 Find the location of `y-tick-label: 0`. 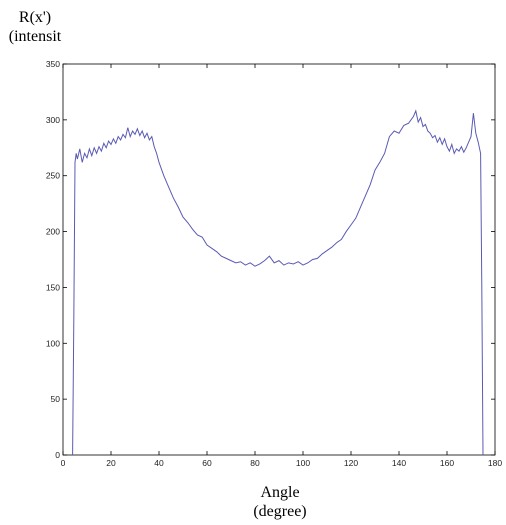

y-tick-label: 0 is located at coordinates (57, 455).